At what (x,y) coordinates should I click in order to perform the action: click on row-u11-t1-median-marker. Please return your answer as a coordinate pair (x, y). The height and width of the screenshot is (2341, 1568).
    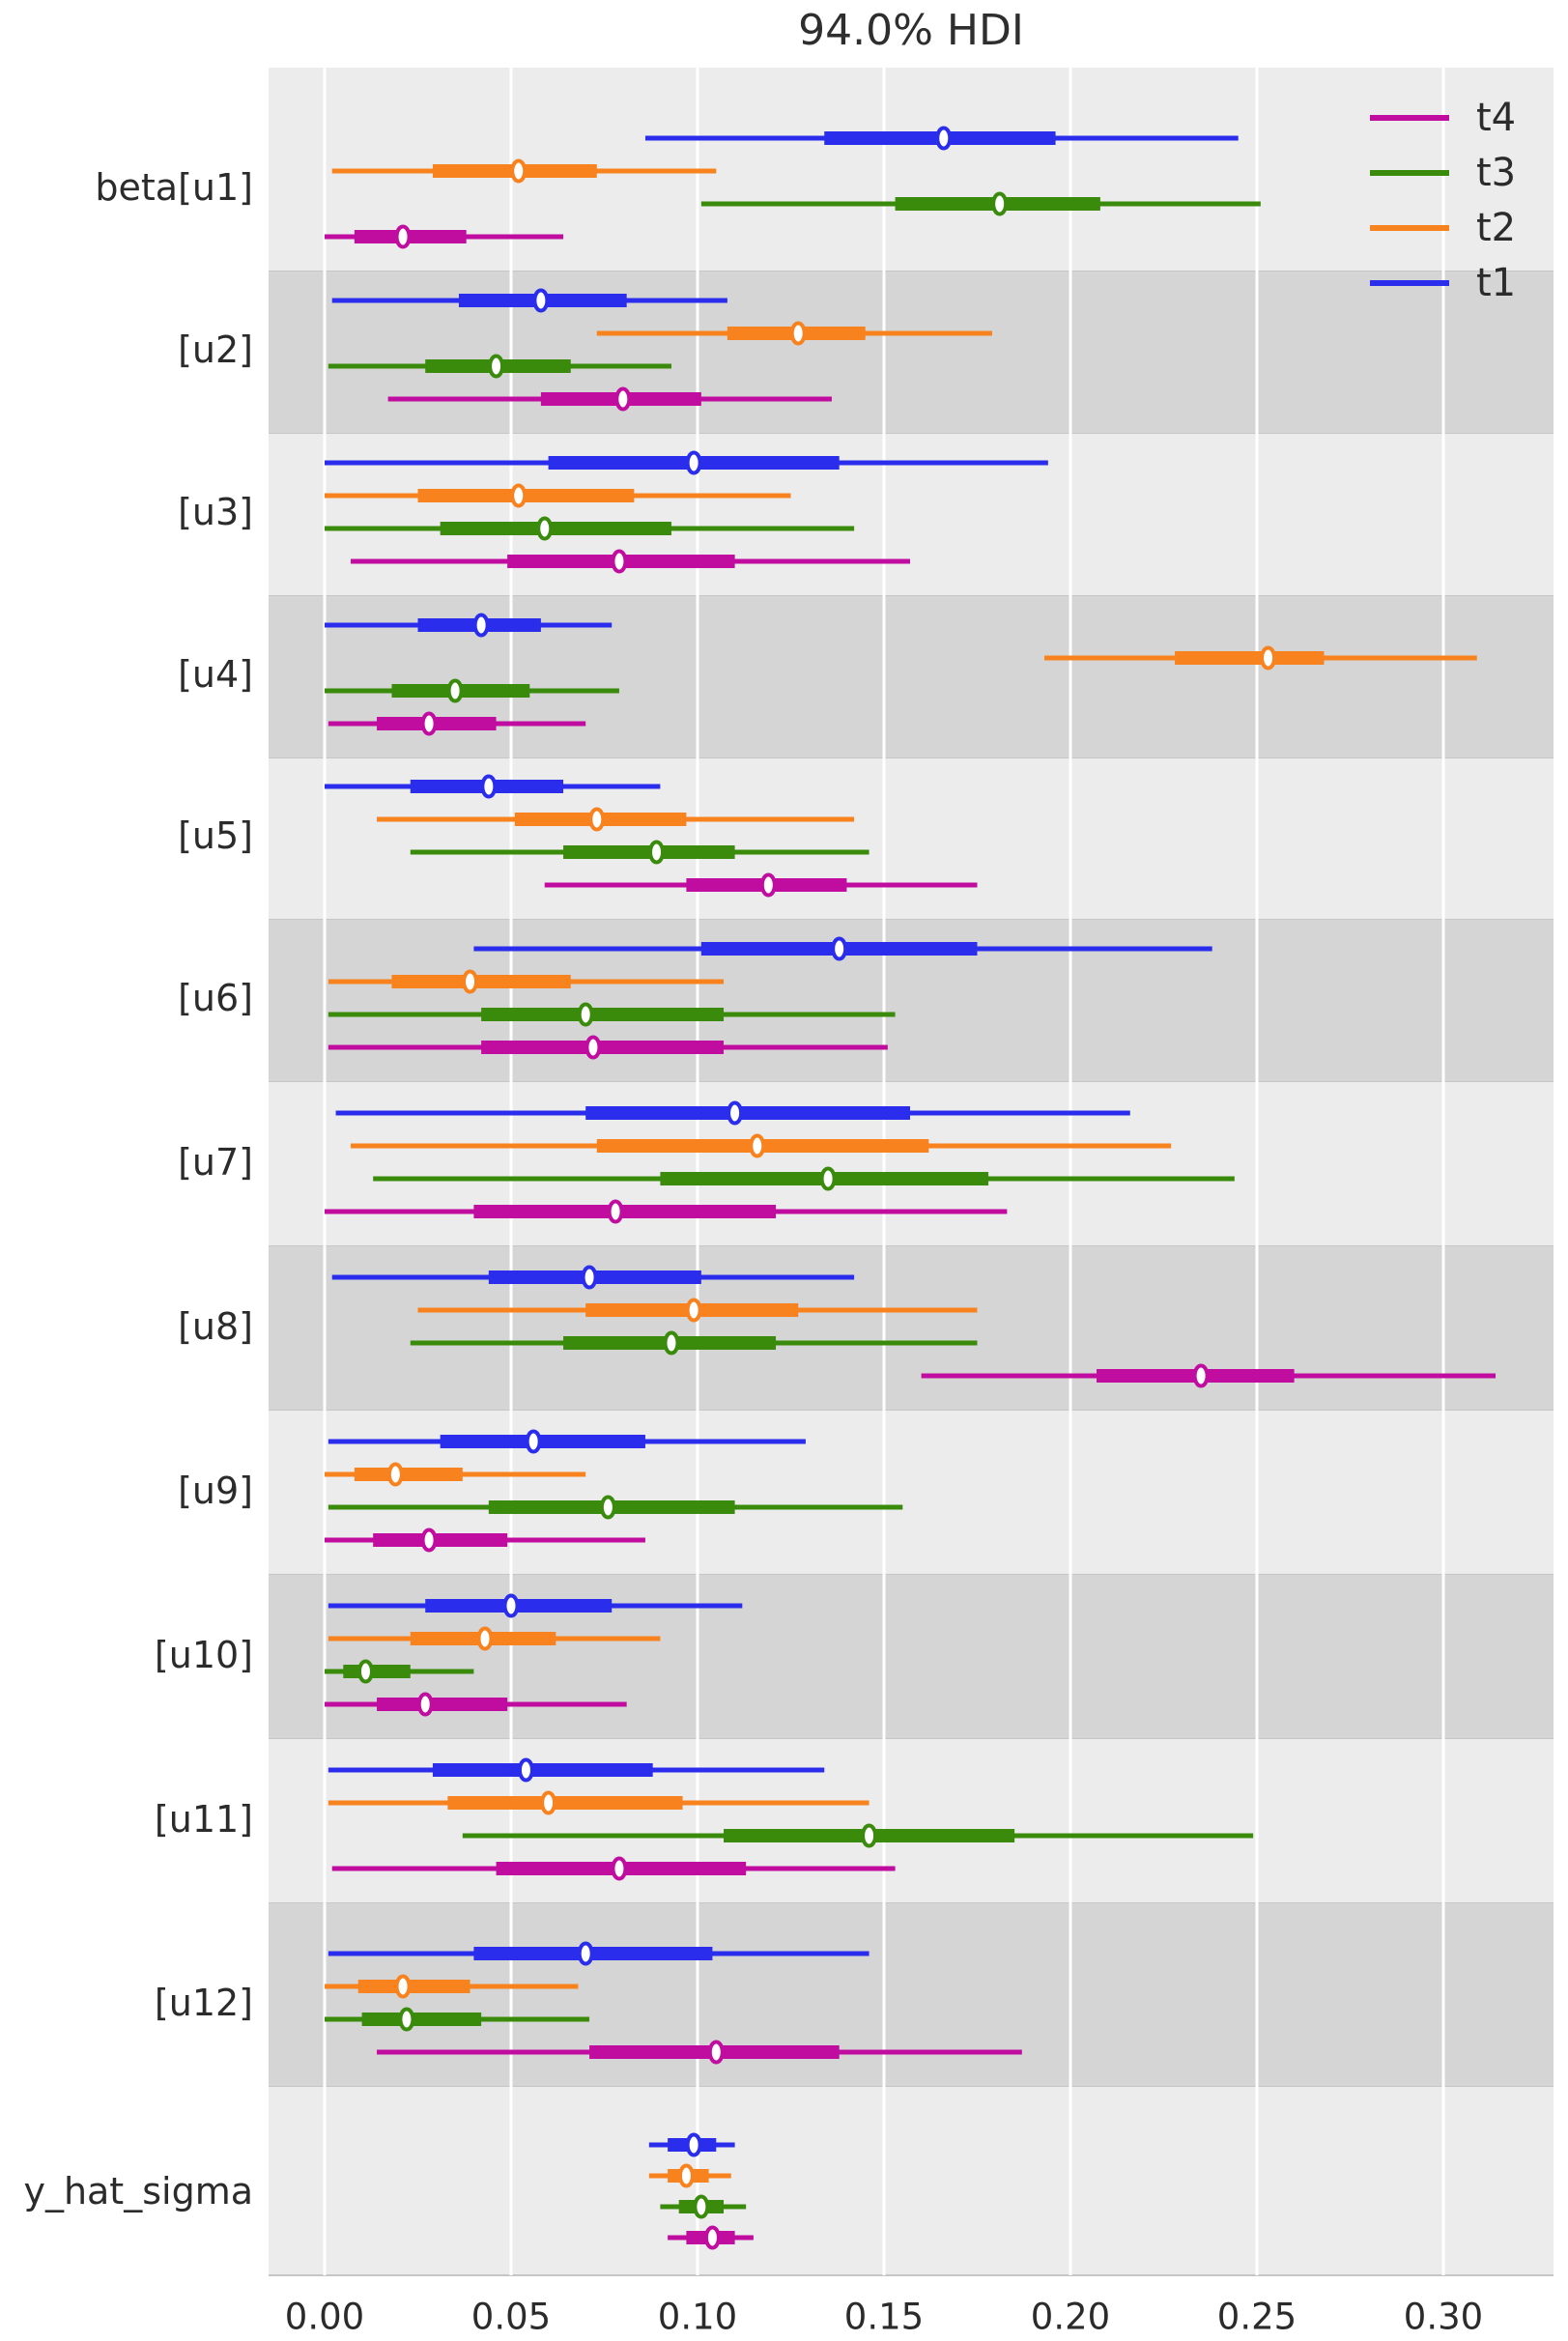
    Looking at the image, I should click on (525, 1770).